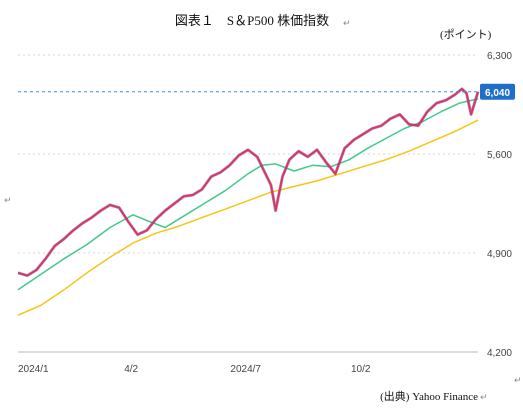 Image resolution: width=523 pixels, height=414 pixels. Describe the element at coordinates (347, 24) in the screenshot. I see `title-return-mark: ↵` at that location.